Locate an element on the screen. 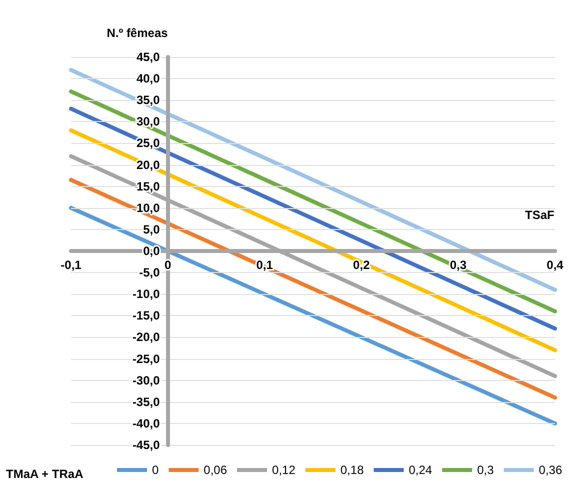  y-tick-label: -5,0 is located at coordinates (149, 273).